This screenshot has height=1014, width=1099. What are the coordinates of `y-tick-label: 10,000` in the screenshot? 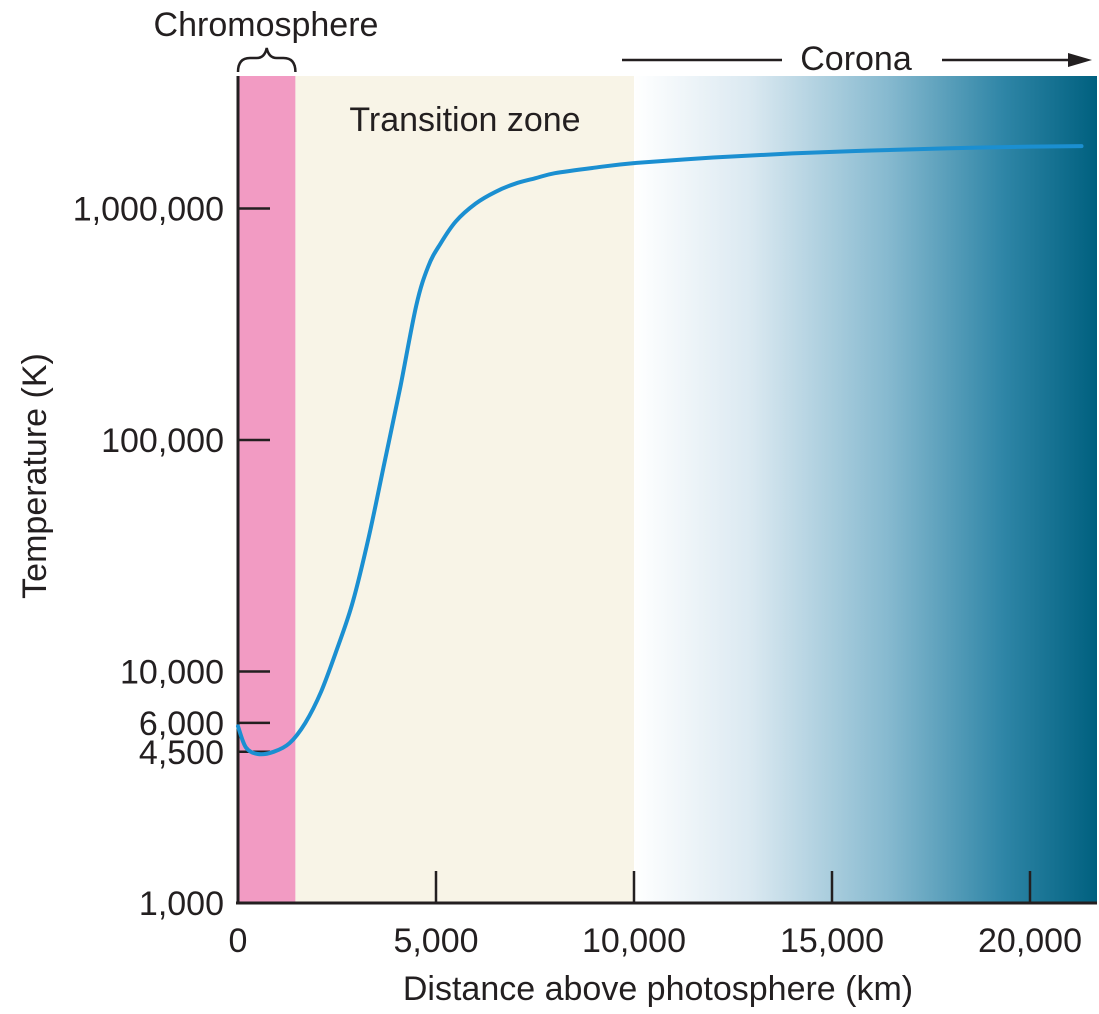 It's located at (172, 673).